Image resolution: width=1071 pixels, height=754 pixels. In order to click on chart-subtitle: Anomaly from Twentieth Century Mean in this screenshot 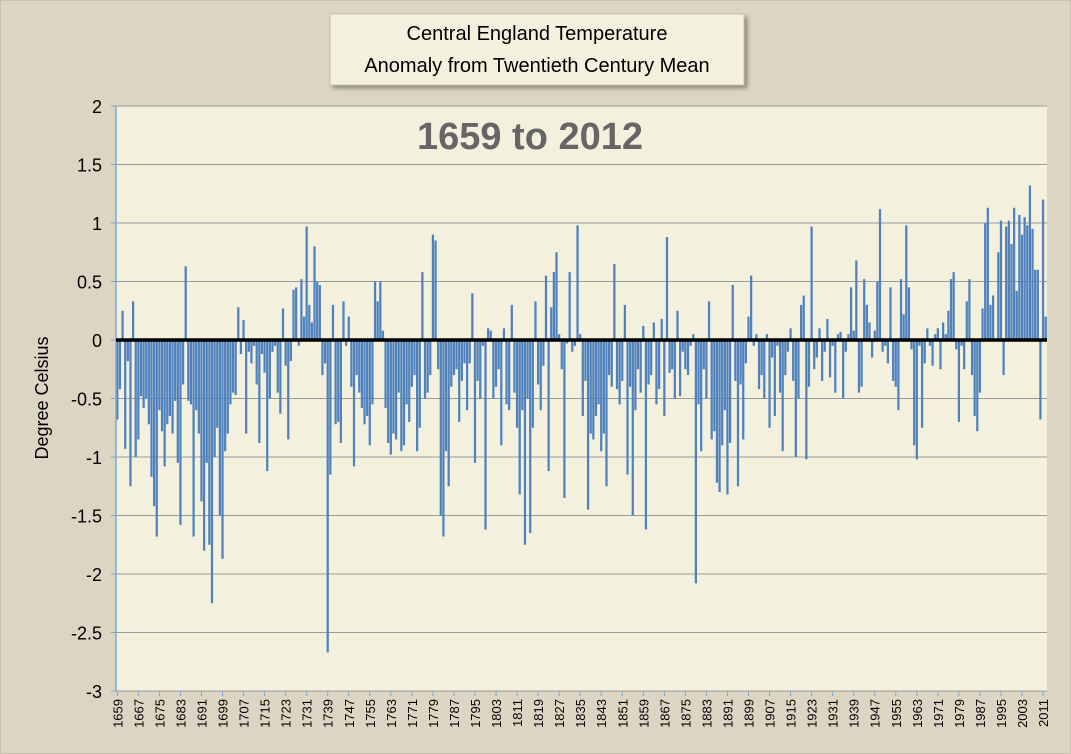, I will do `click(536, 66)`.